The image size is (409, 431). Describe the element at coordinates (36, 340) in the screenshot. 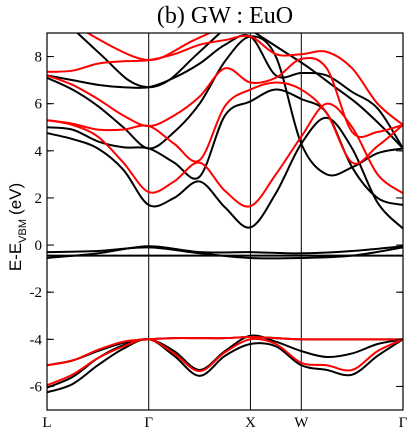

I see `y-tick-label: -4` at that location.